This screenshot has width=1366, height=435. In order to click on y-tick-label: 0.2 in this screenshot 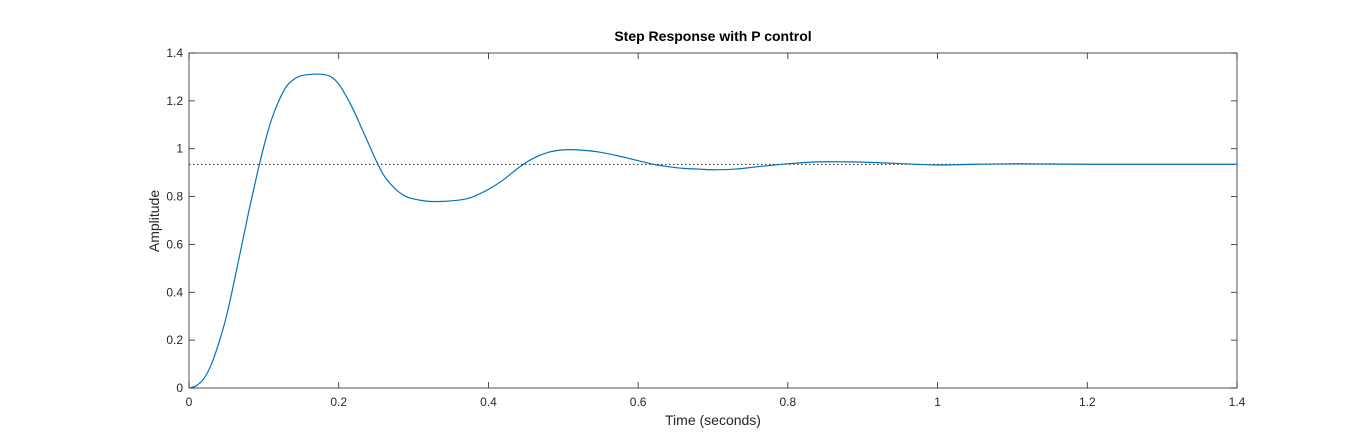, I will do `click(174, 340)`.